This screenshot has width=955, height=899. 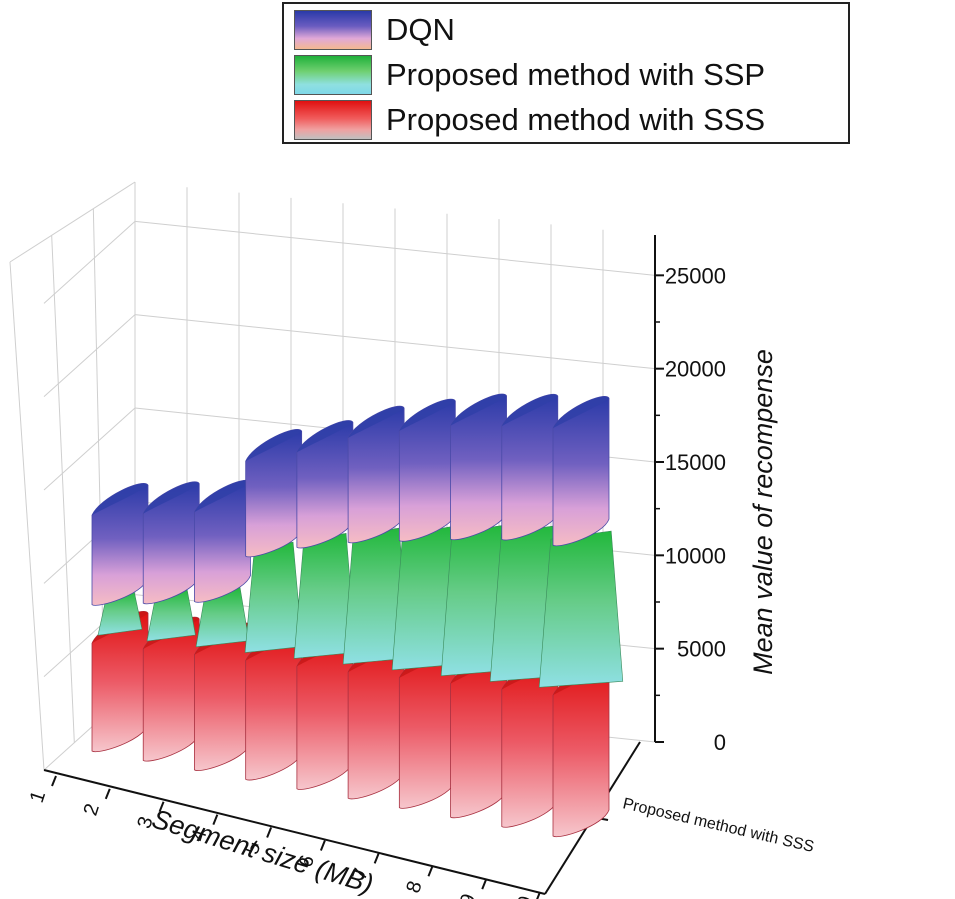 I want to click on legend-swatch-dqn, so click(x=333, y=30).